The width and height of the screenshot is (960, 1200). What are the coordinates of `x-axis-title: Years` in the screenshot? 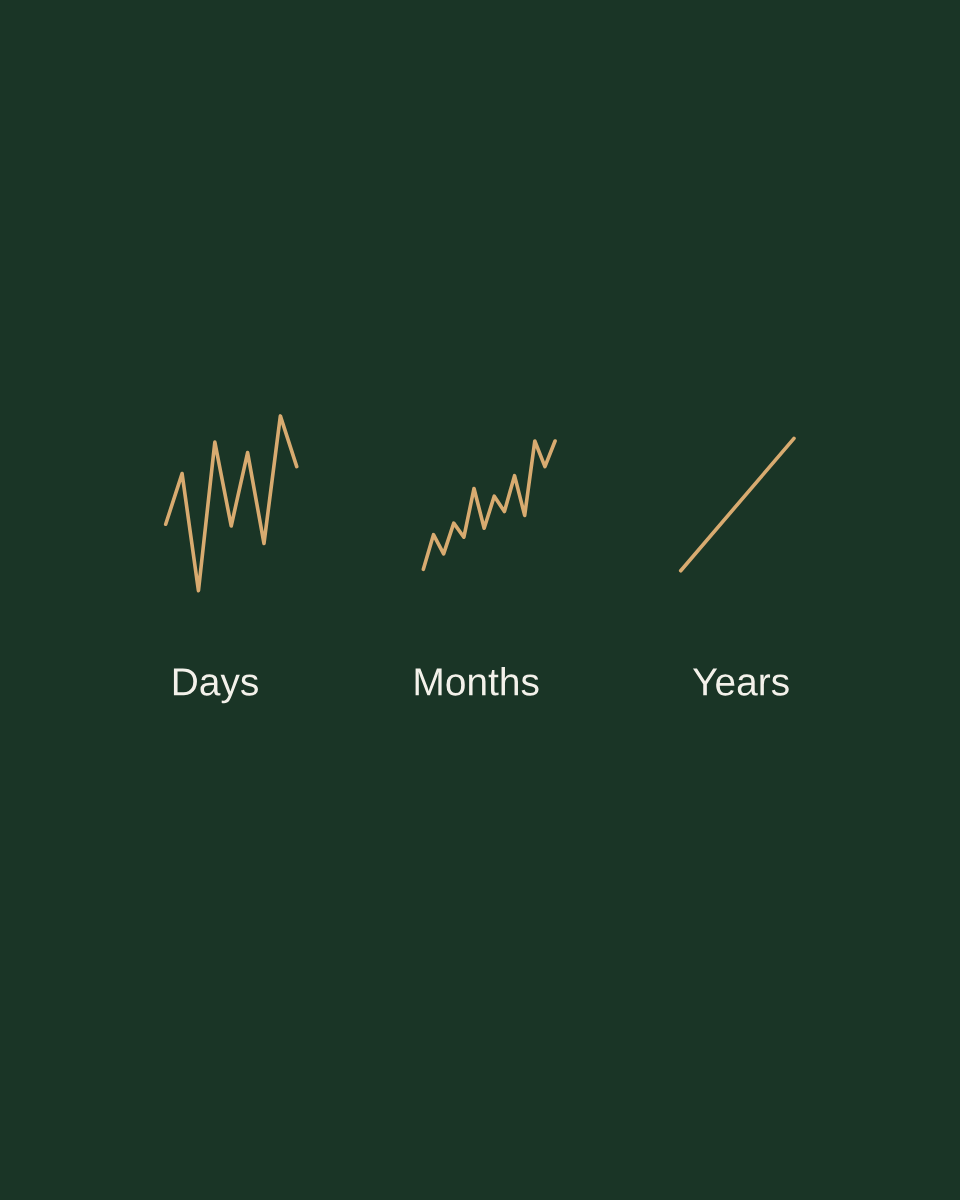 It's located at (740, 682).